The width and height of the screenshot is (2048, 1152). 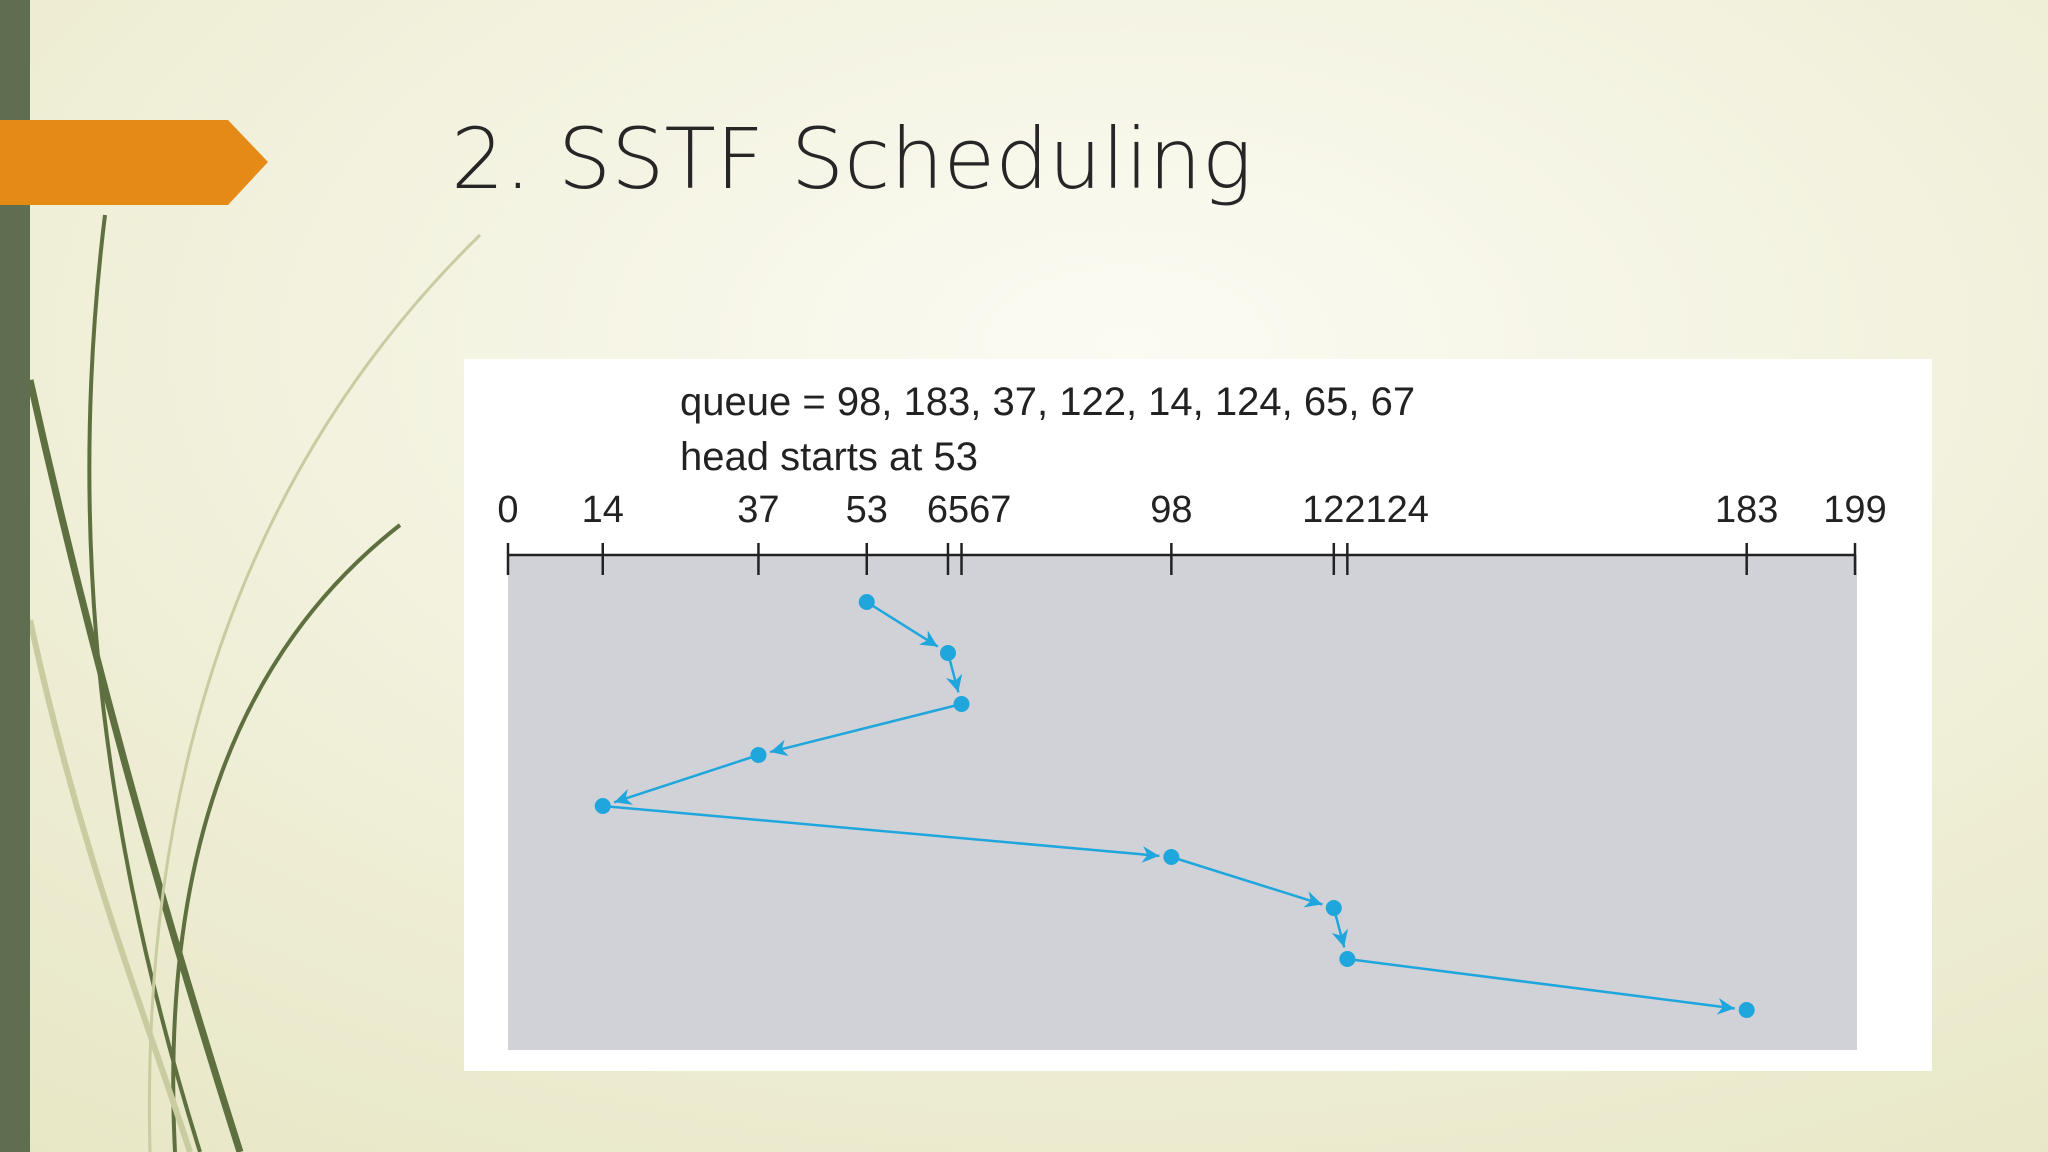 I want to click on x-tick-label: 65, so click(x=948, y=510).